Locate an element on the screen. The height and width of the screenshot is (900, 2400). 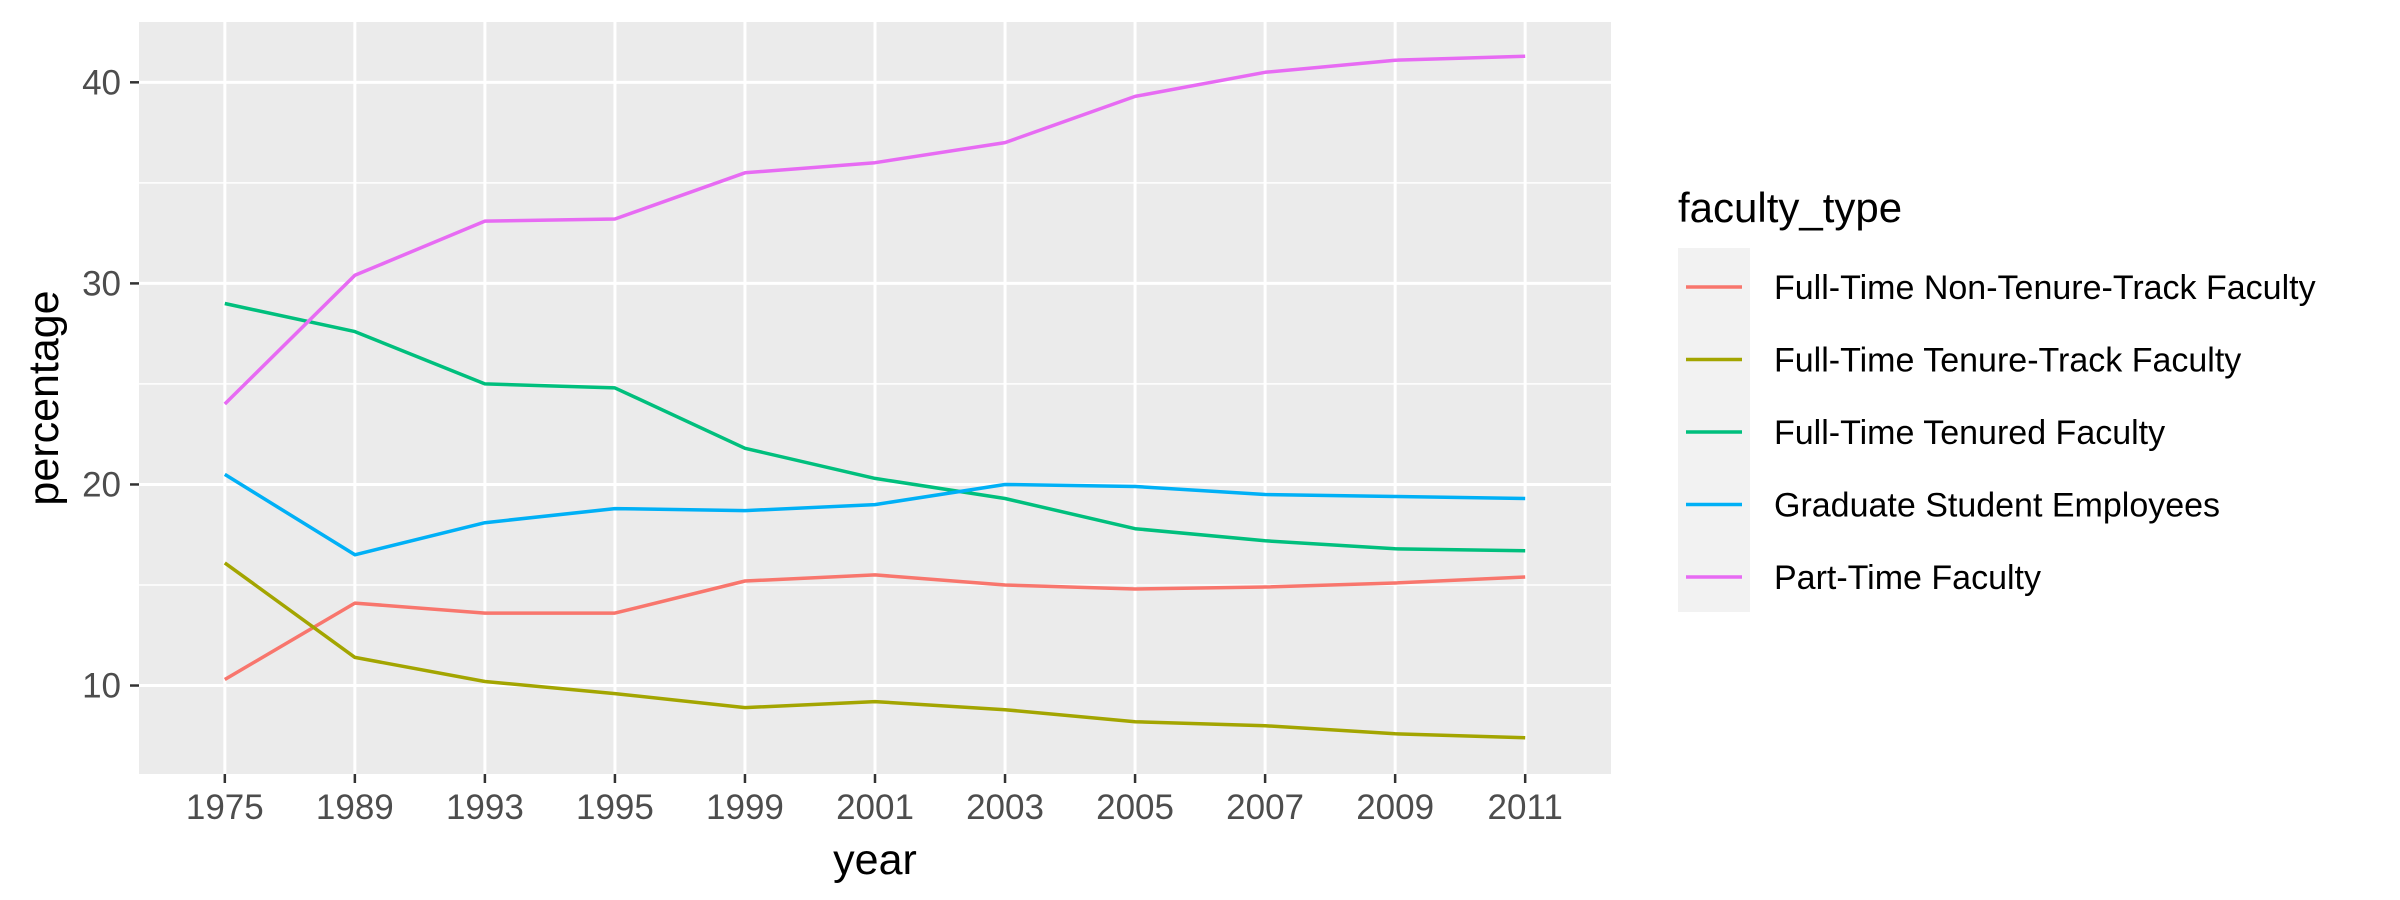
x-tick-label: 2001 is located at coordinates (875, 807).